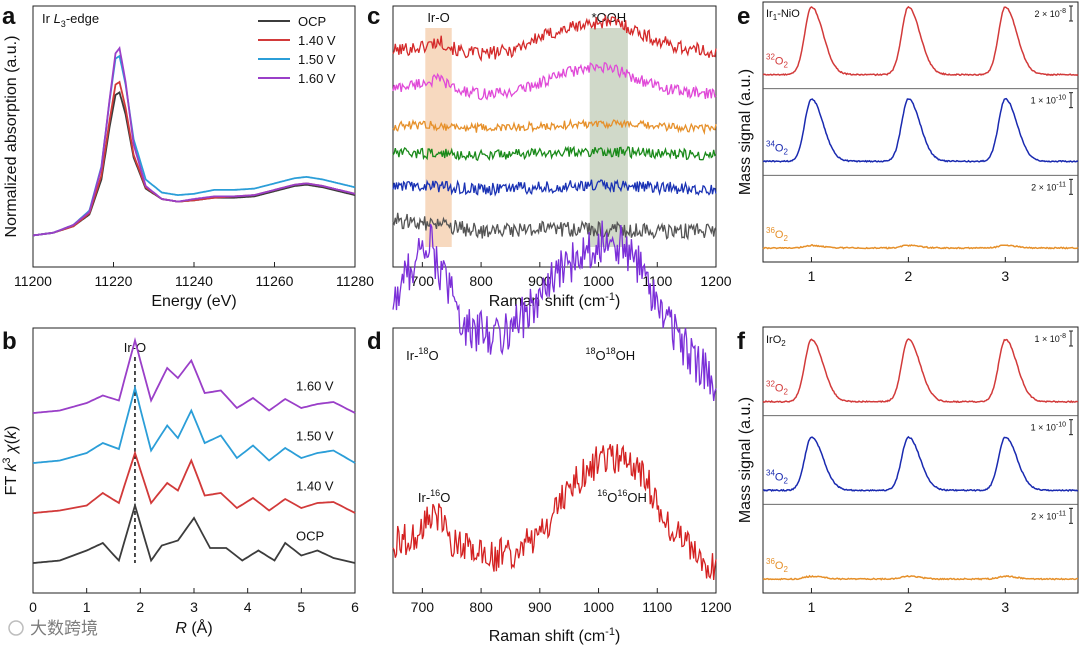  What do you see at coordinates (777, 147) in the screenshot?
I see `panel-e-row-label-34: 34O2` at bounding box center [777, 147].